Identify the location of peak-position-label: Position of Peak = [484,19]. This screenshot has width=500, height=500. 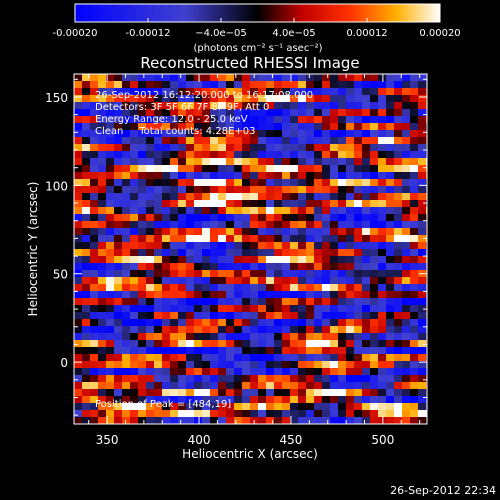
(163, 404).